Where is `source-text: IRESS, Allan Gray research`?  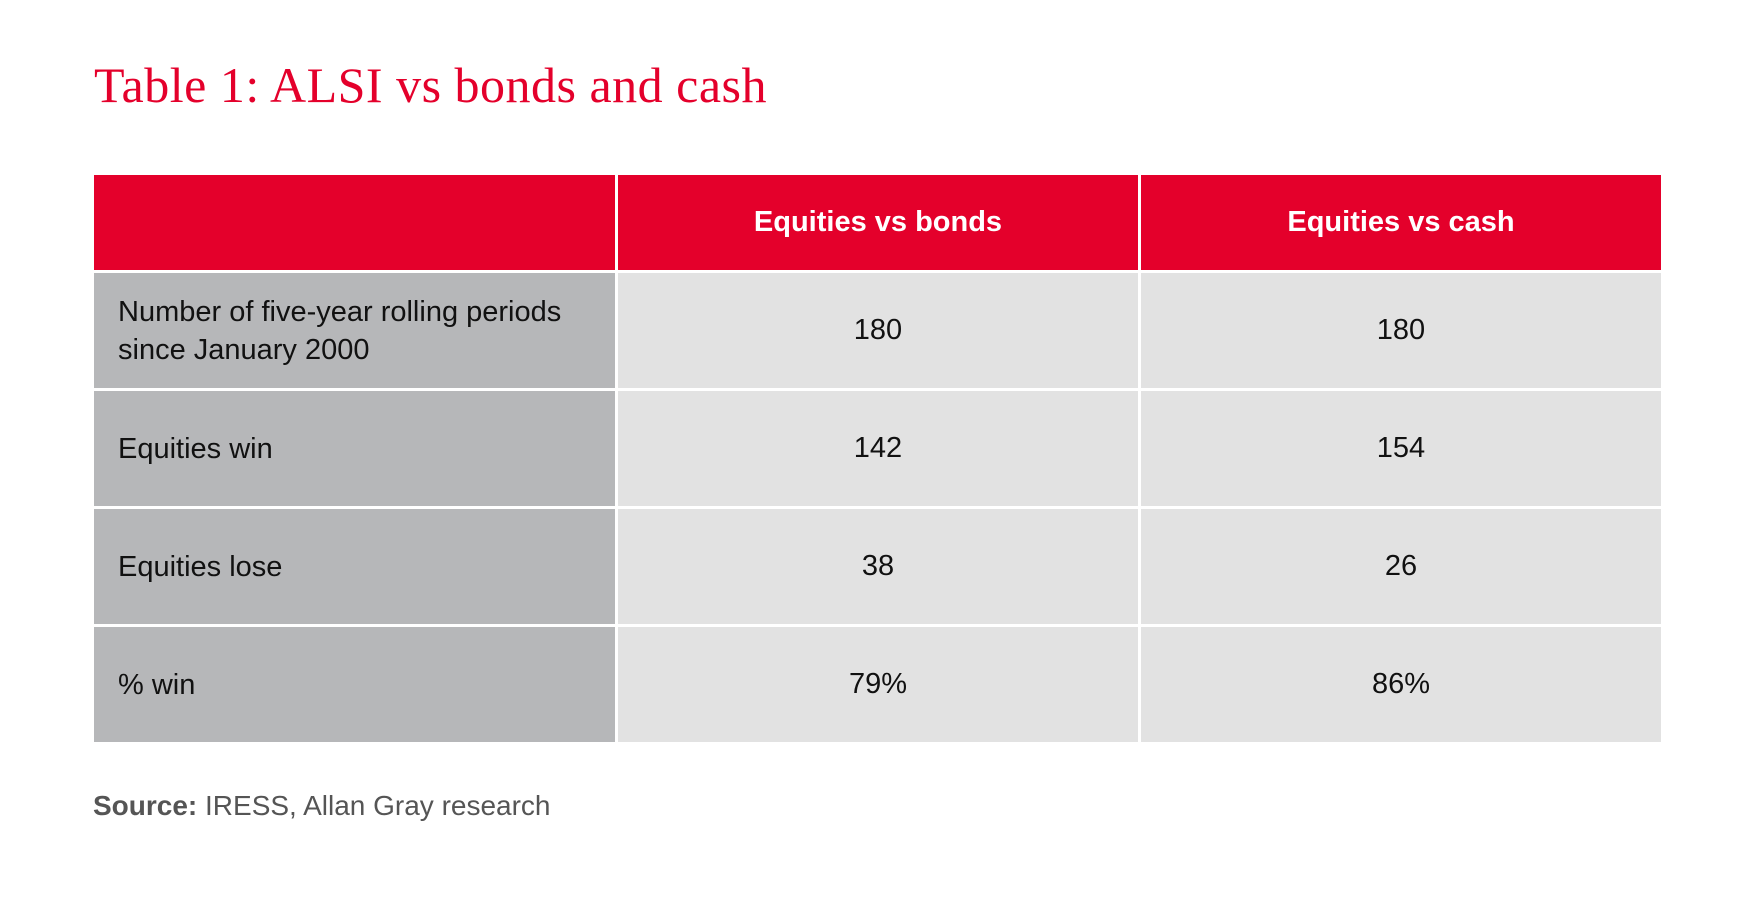 source-text: IRESS, Allan Gray research is located at coordinates (378, 805).